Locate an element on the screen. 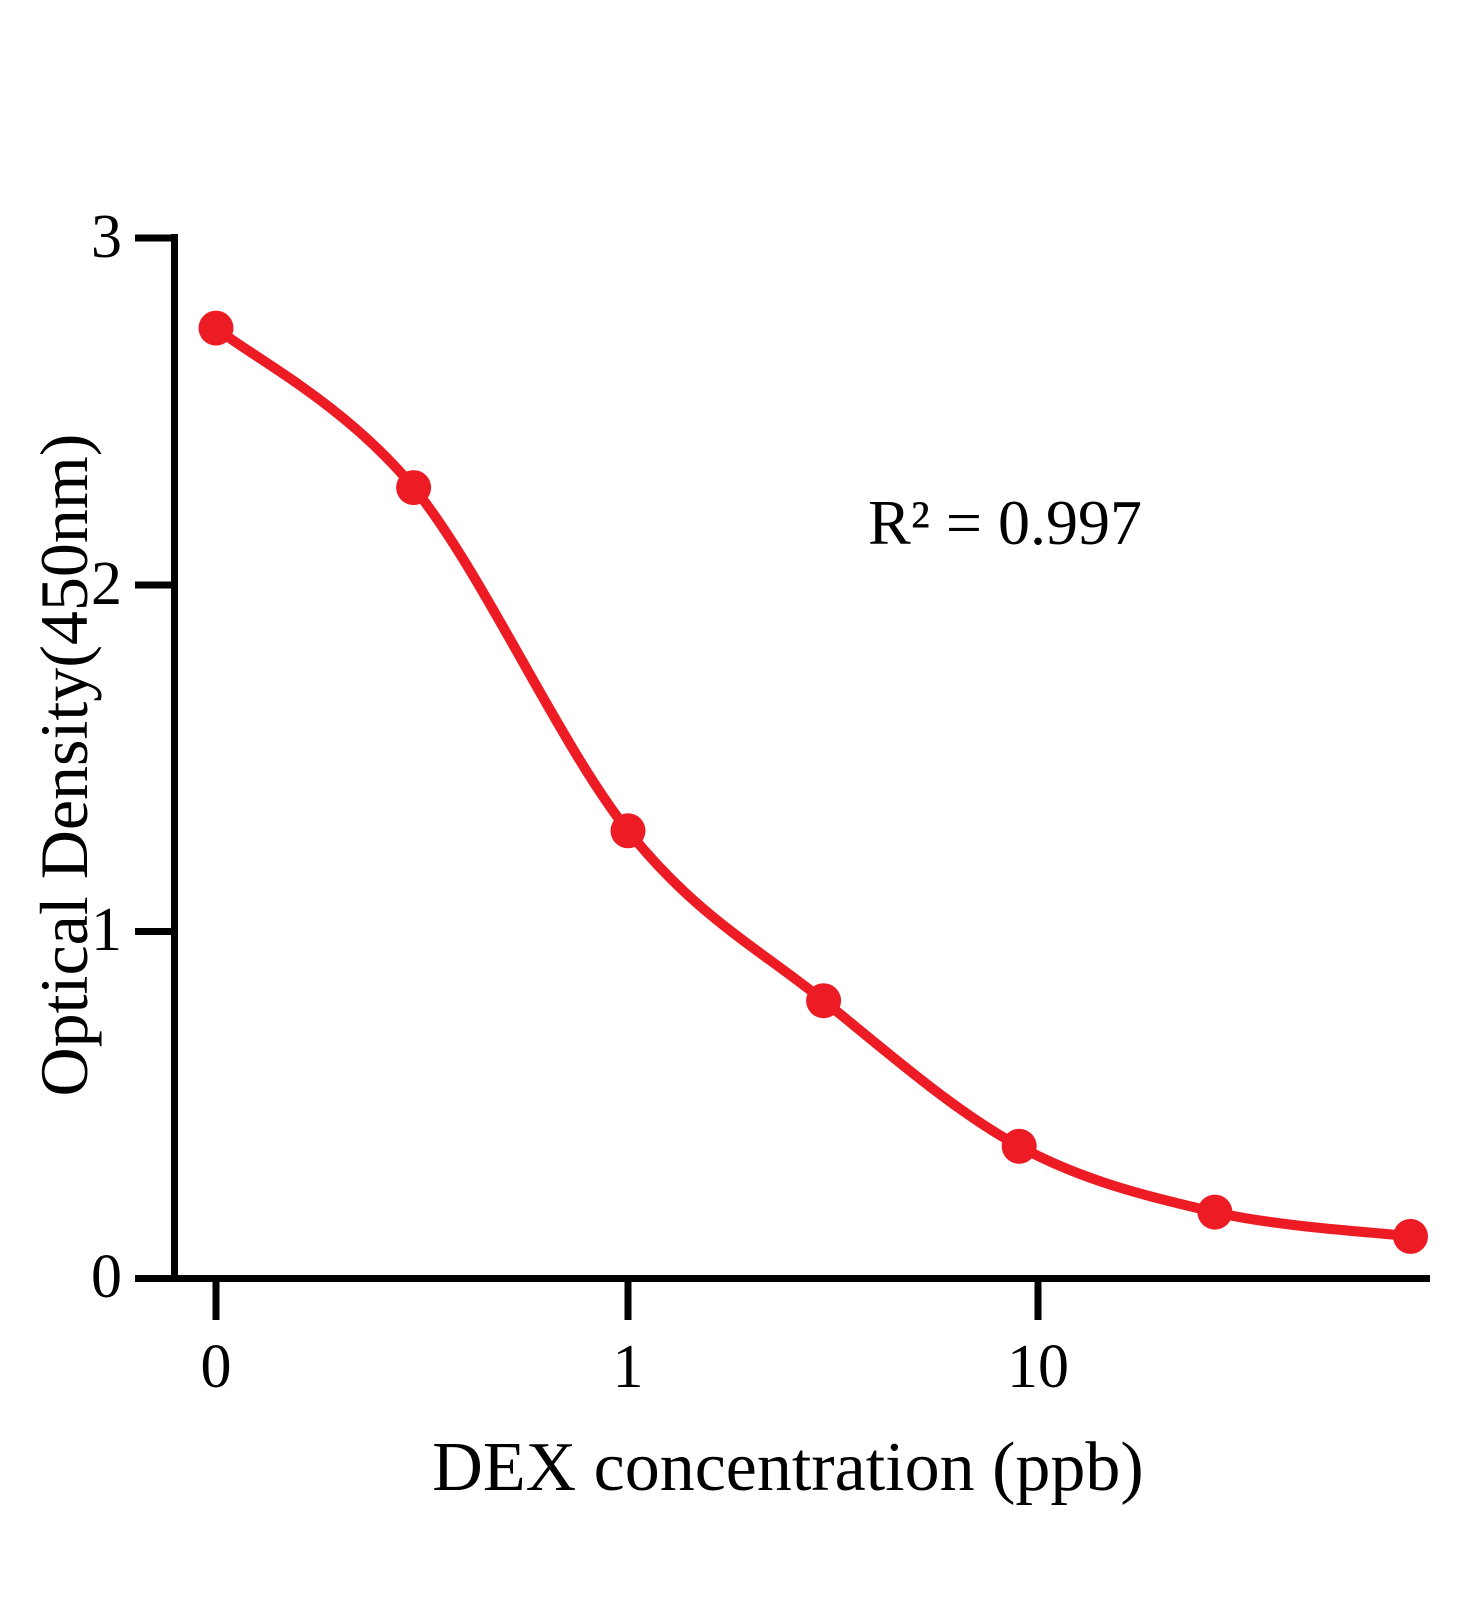  r-squared-annotation: R² = 0.997 is located at coordinates (1005, 522).